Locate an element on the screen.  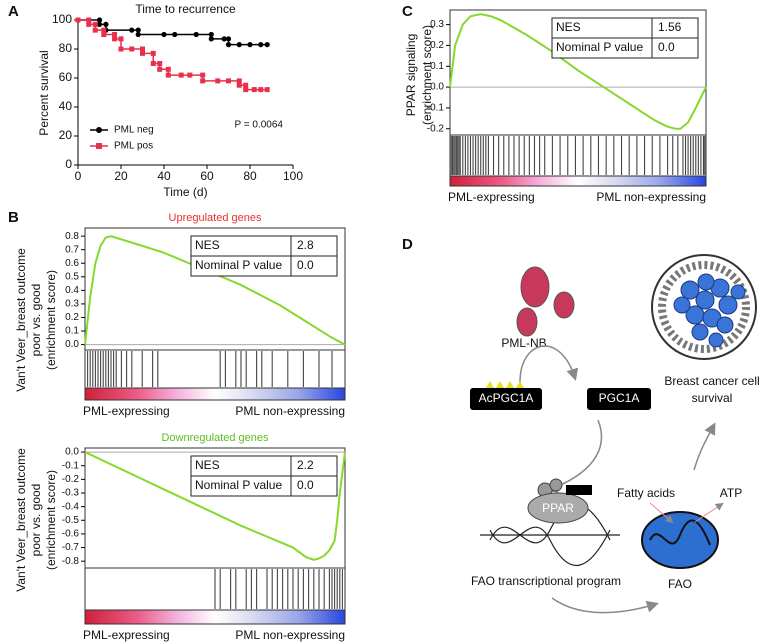
x-axis-label: Time (d) is located at coordinates (185, 192).